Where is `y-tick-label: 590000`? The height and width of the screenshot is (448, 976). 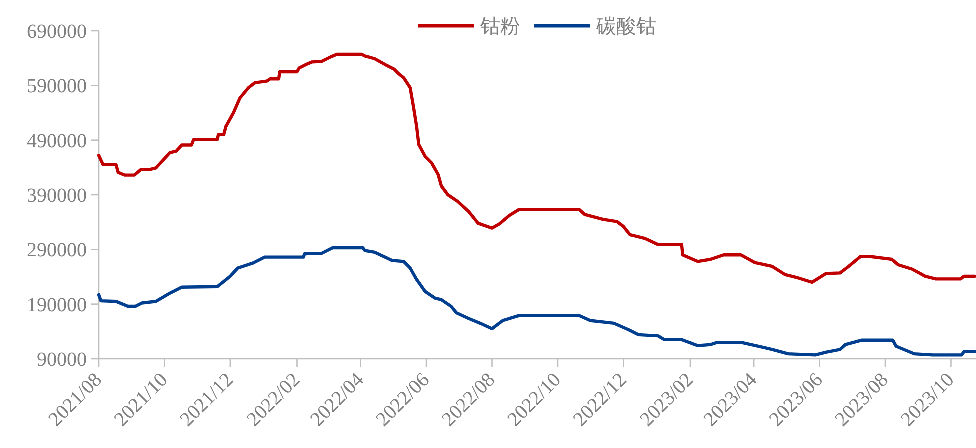 y-tick-label: 590000 is located at coordinates (57, 87).